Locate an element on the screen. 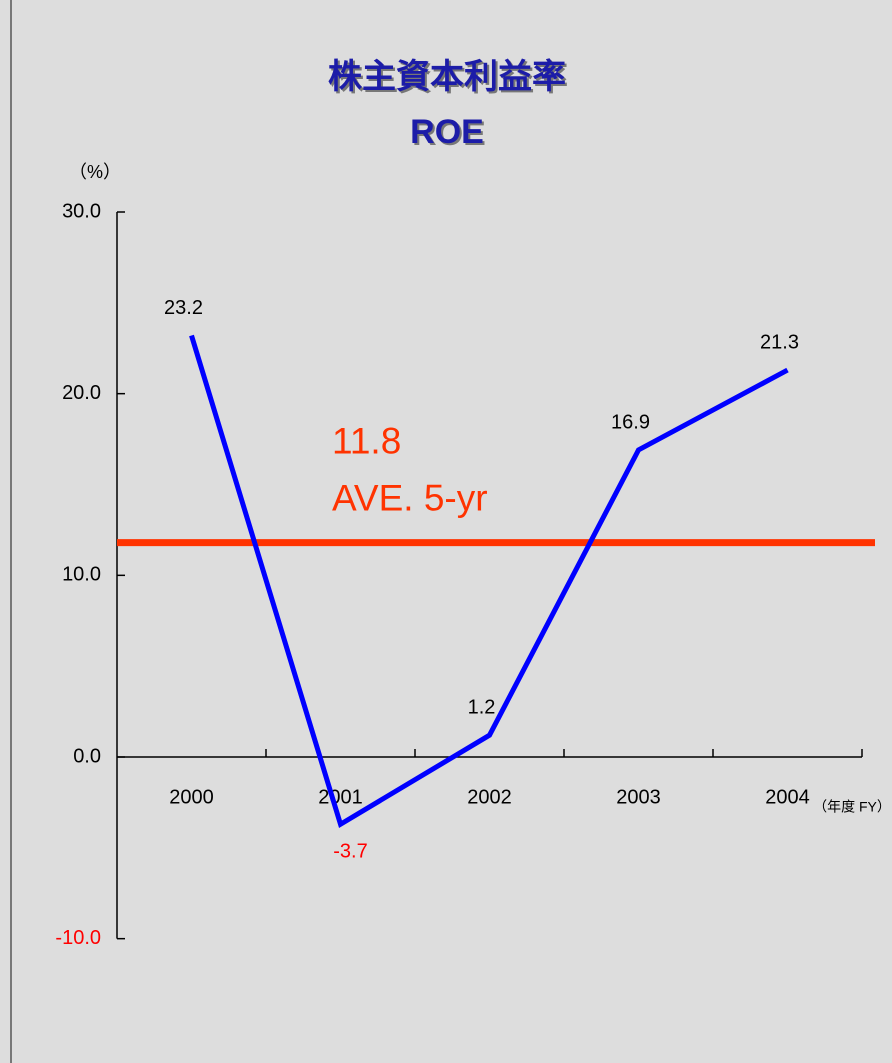 The image size is (892, 1063). chart-title: 株主資本利益率 is located at coordinates (447, 77).